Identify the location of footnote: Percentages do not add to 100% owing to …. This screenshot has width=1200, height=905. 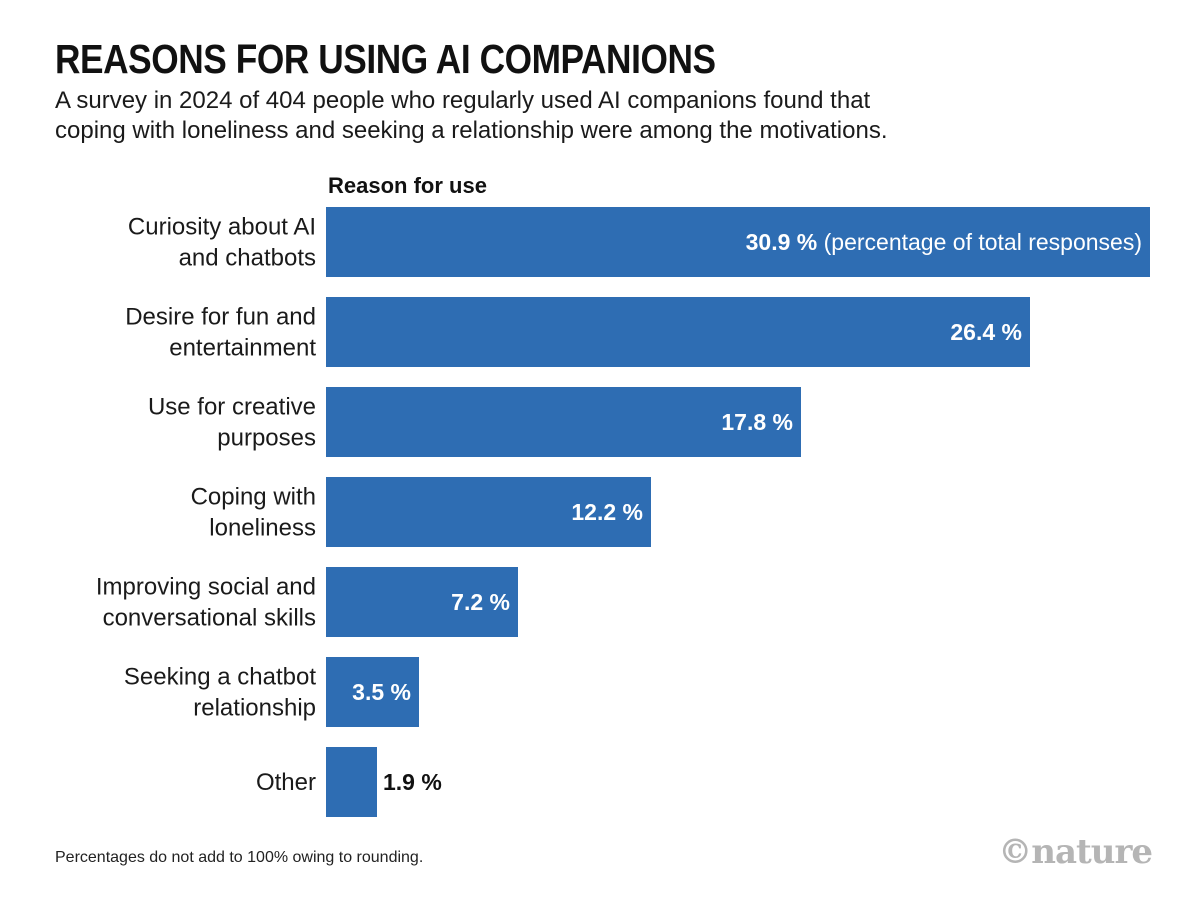
(239, 857).